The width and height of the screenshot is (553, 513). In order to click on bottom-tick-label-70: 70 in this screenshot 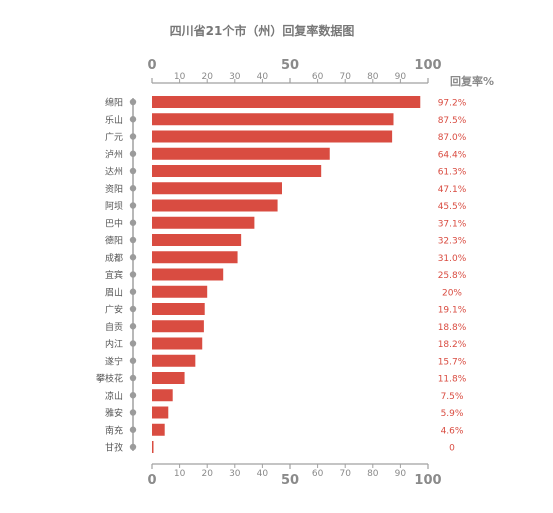, I will do `click(345, 474)`.